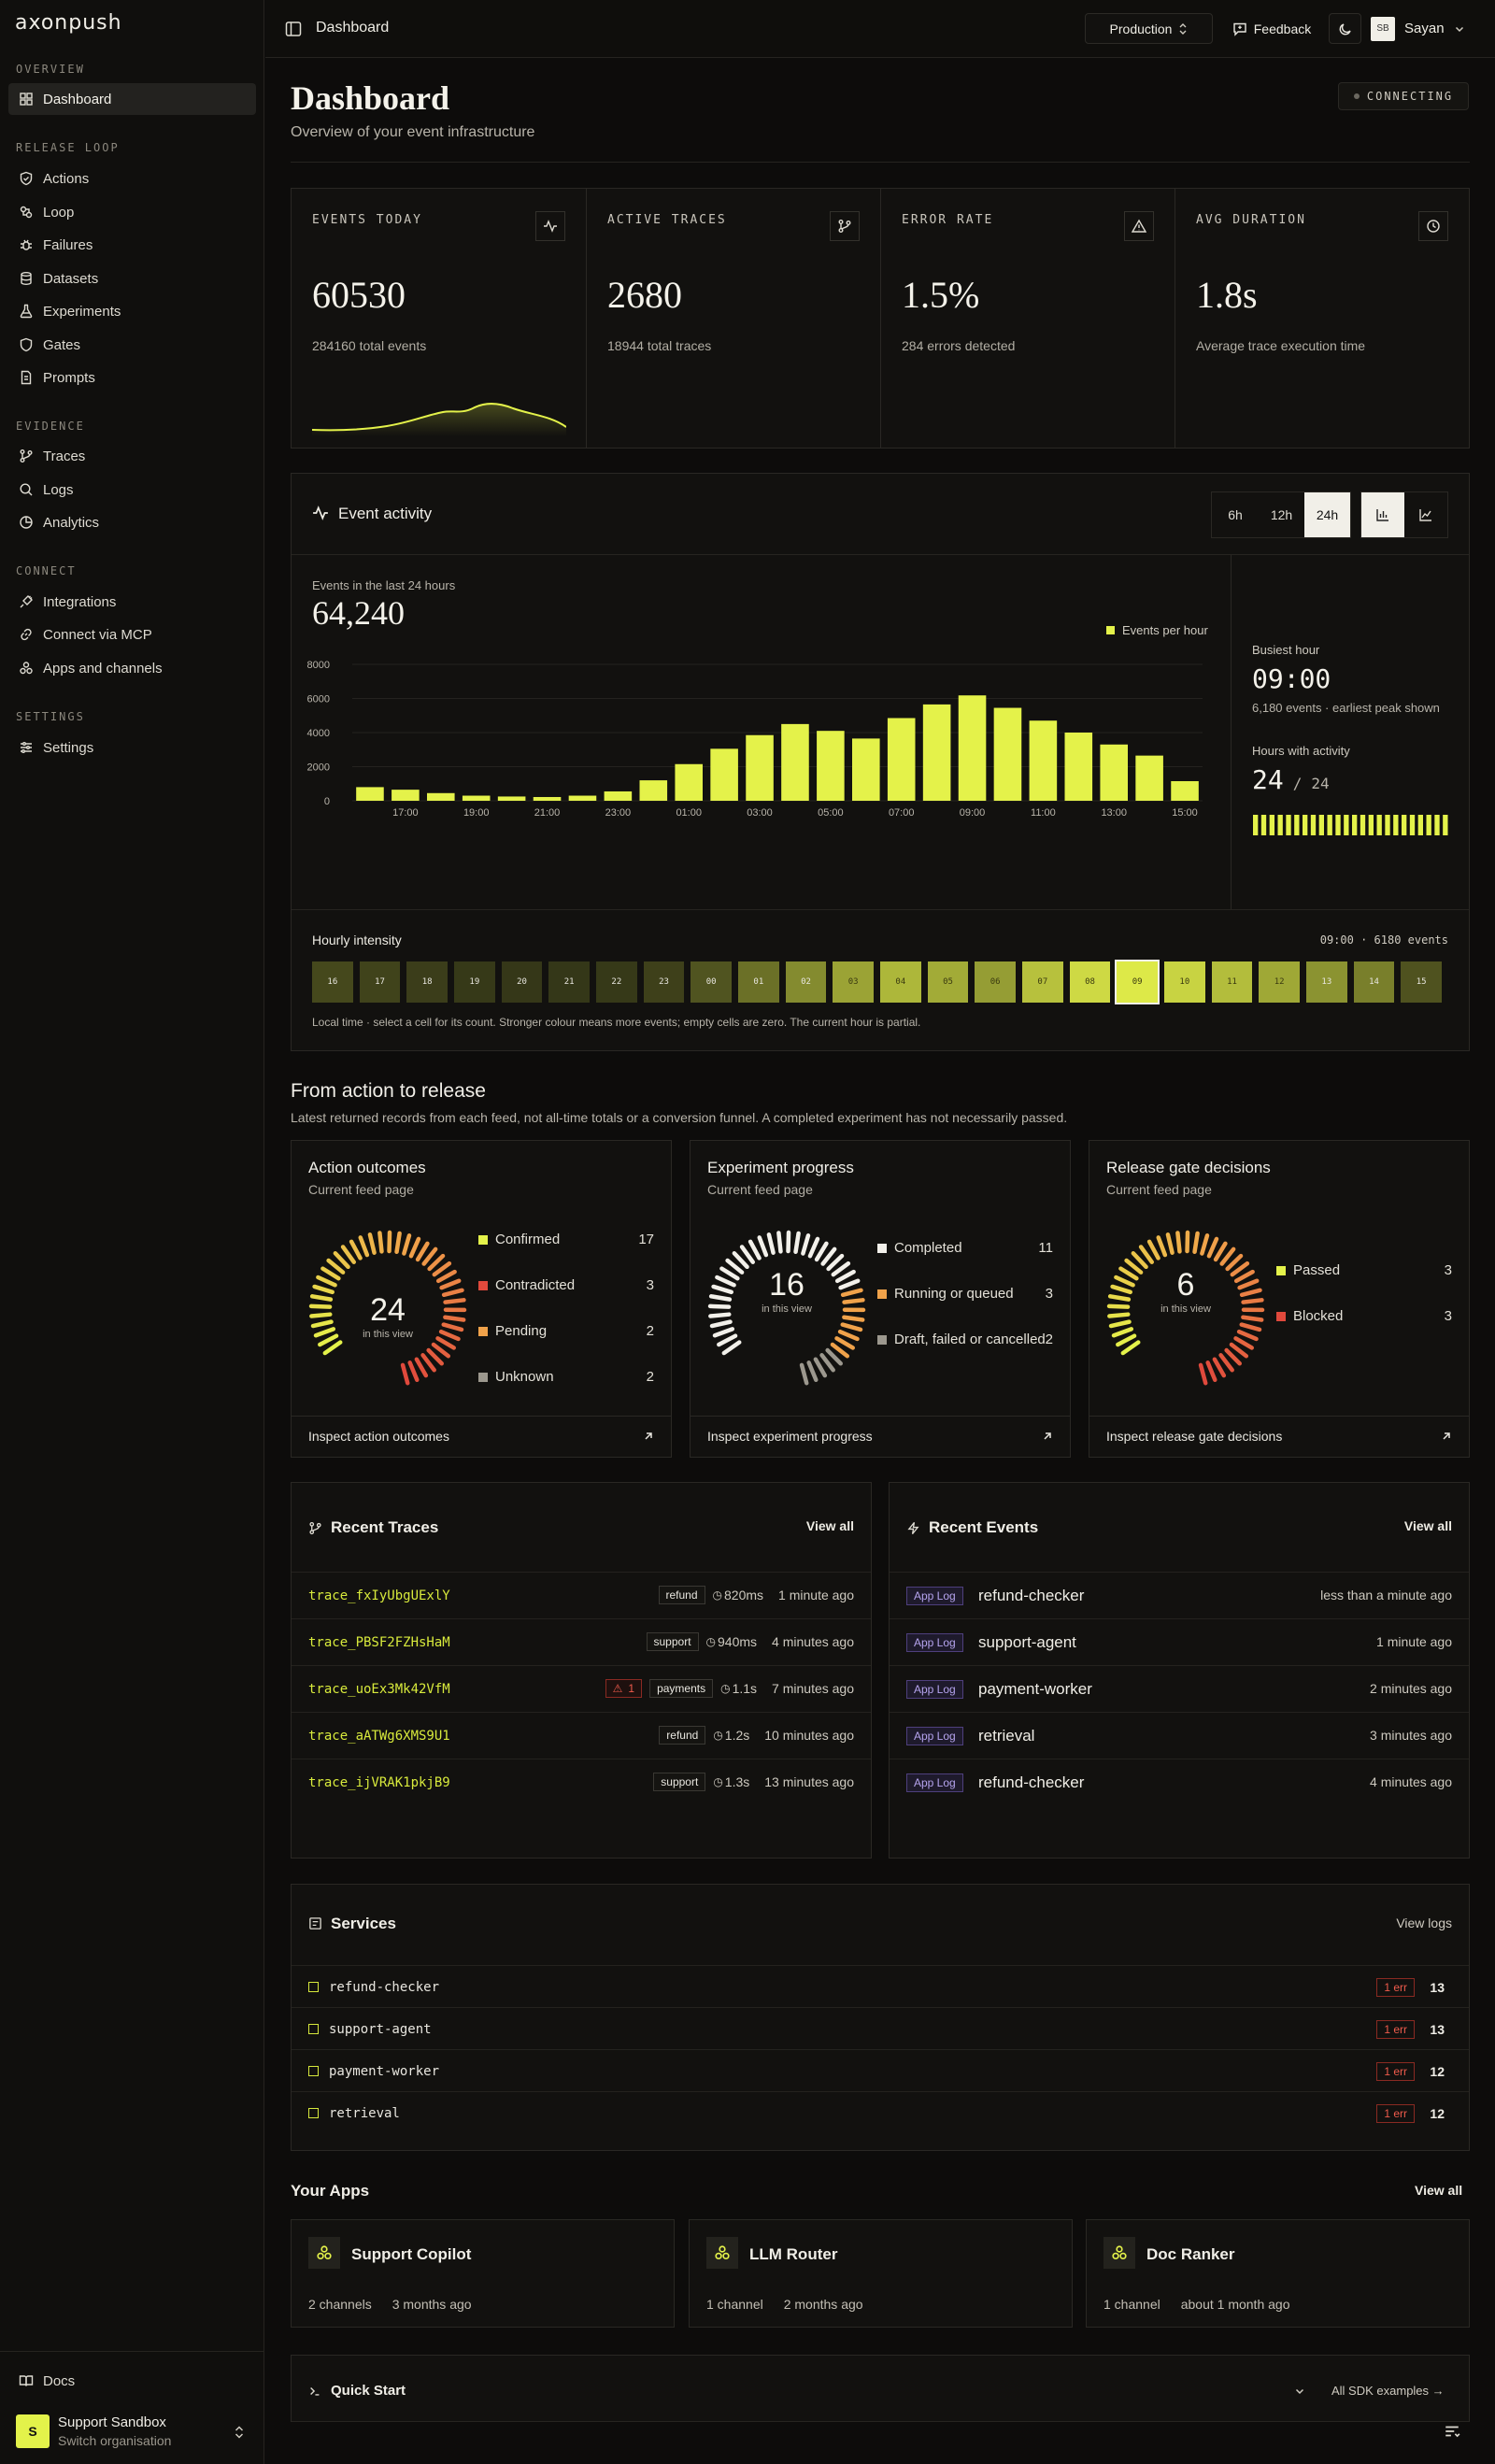 Image resolution: width=1495 pixels, height=2464 pixels. Describe the element at coordinates (616, 982) in the screenshot. I see `heatmap-cell: 22` at that location.